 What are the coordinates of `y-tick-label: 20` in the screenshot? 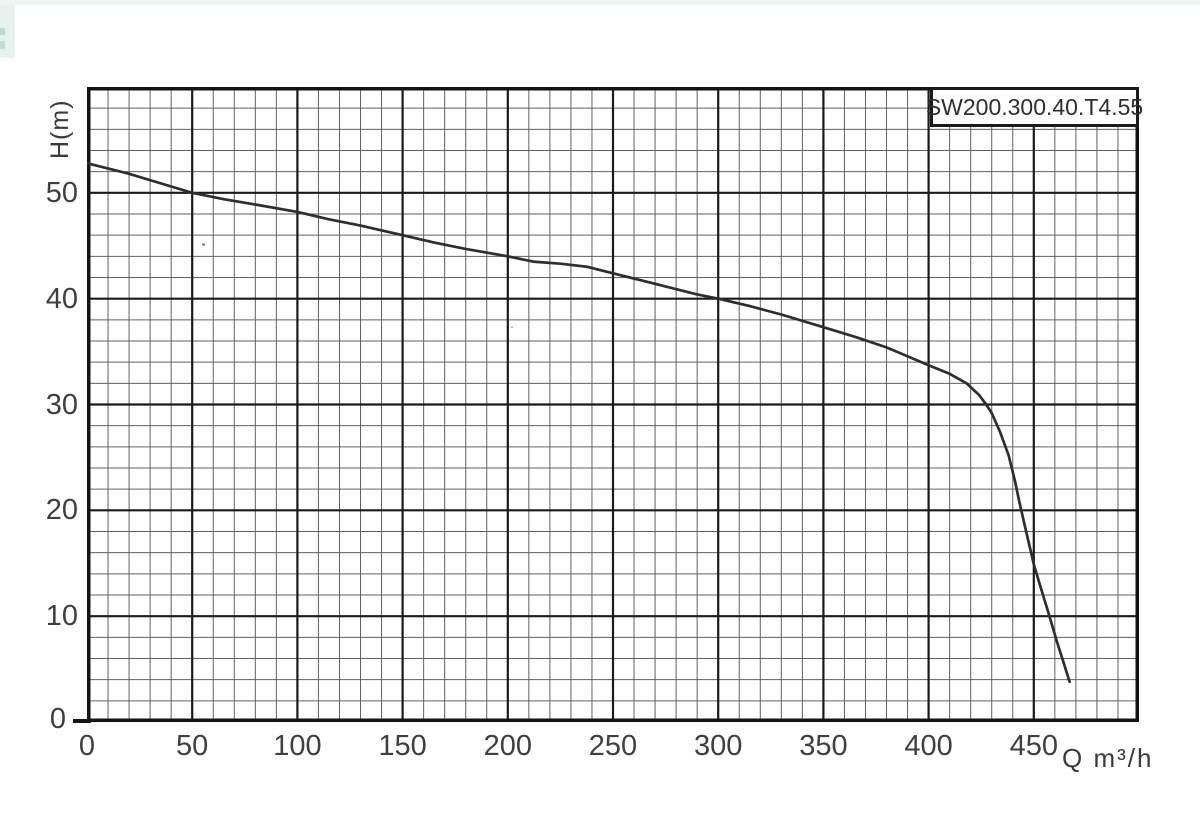 It's located at (61, 510).